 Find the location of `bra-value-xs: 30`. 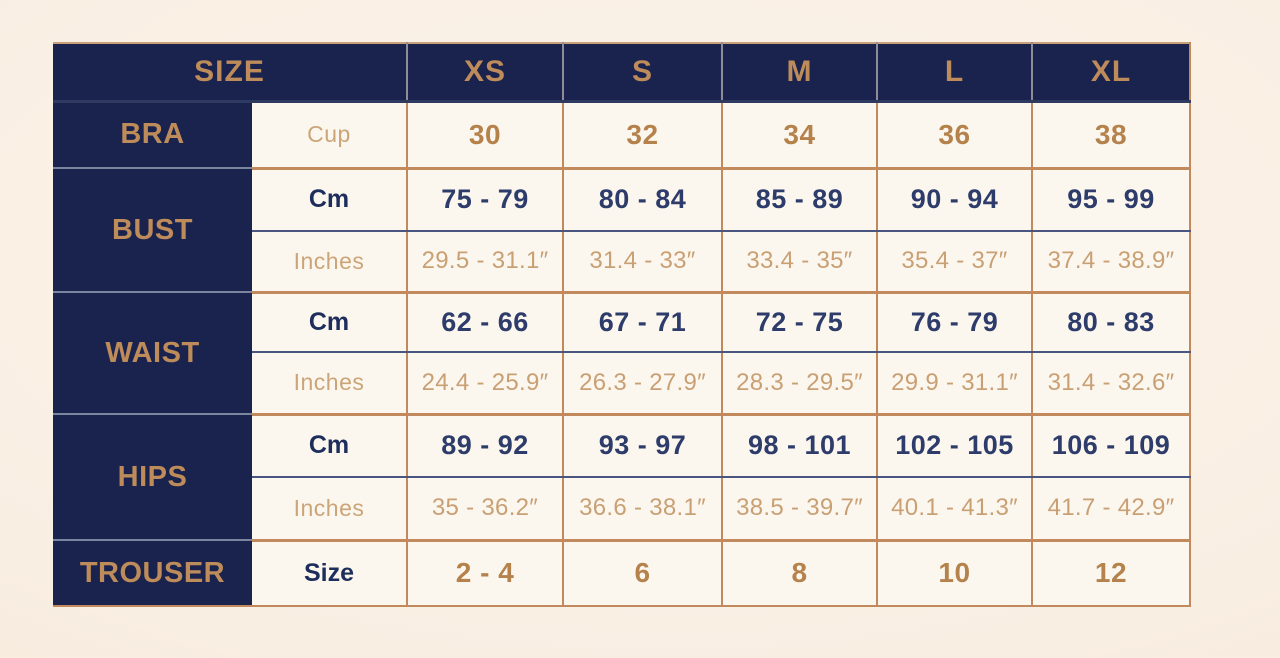

bra-value-xs: 30 is located at coordinates (484, 135).